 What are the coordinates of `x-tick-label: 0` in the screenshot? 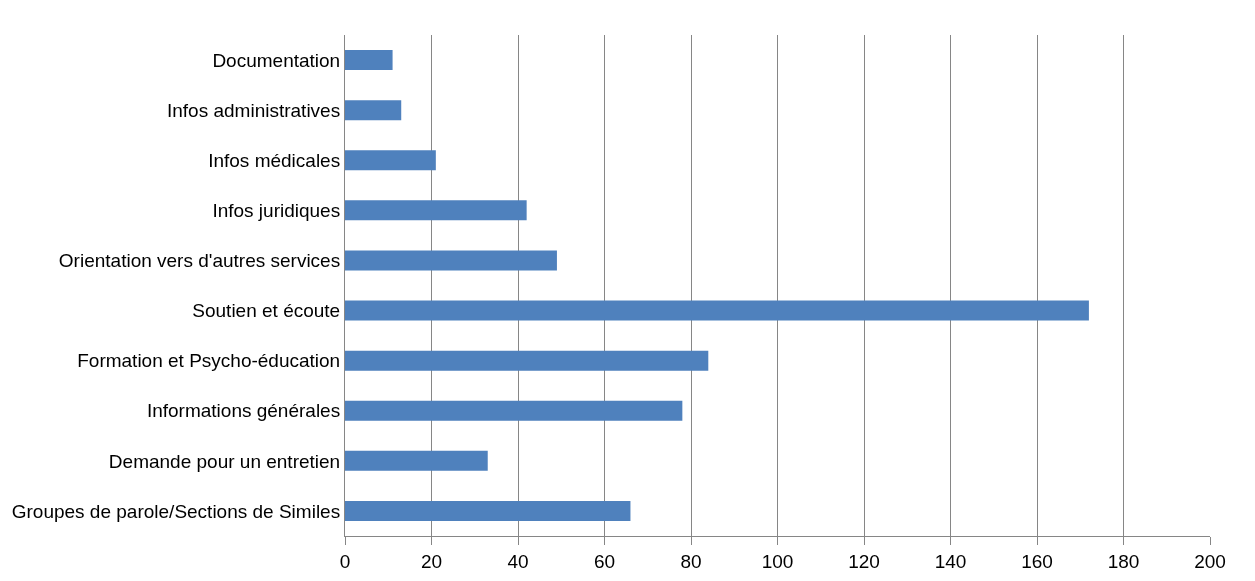 It's located at (345, 561).